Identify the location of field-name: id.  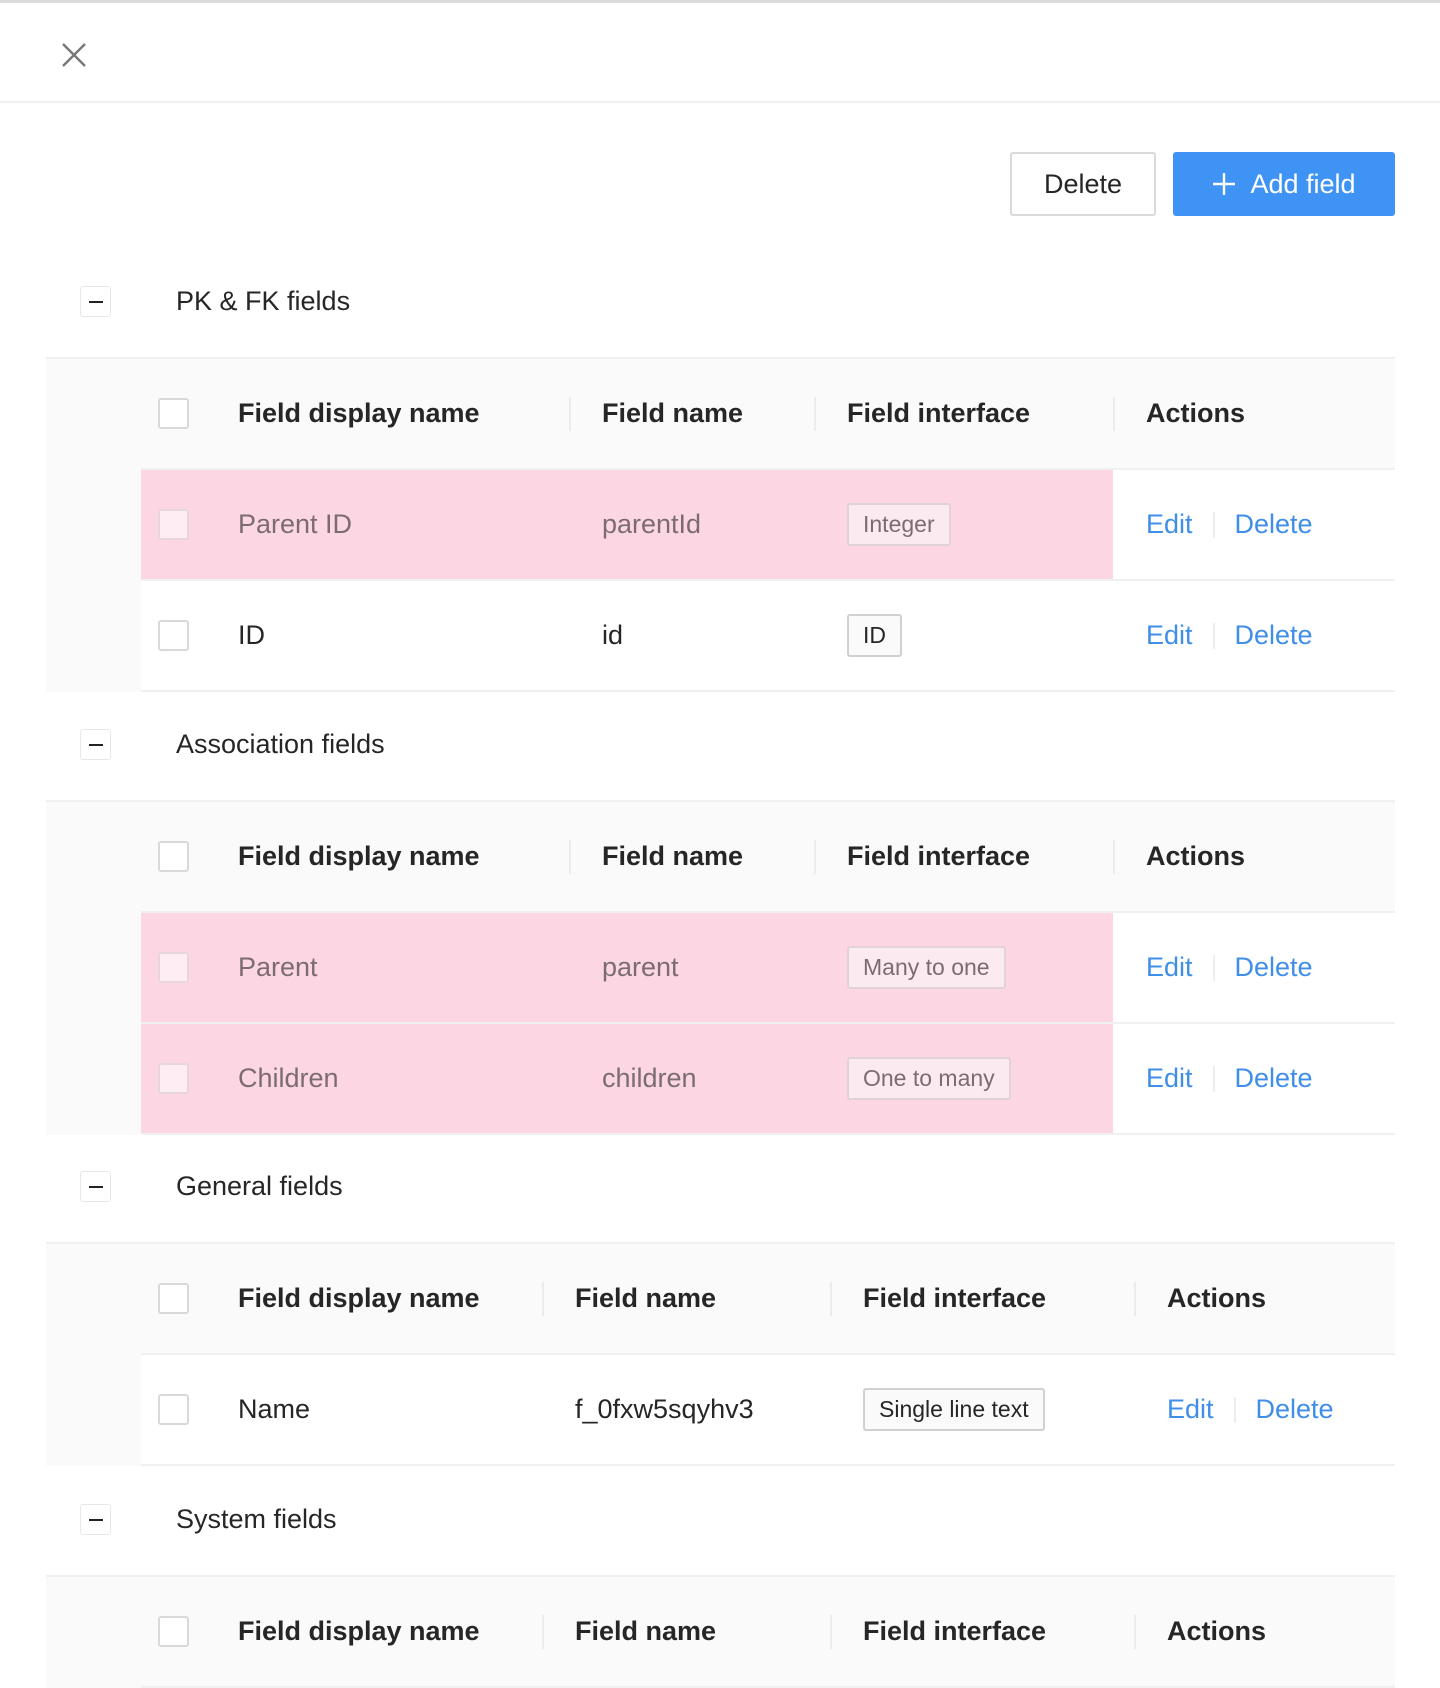
(613, 635).